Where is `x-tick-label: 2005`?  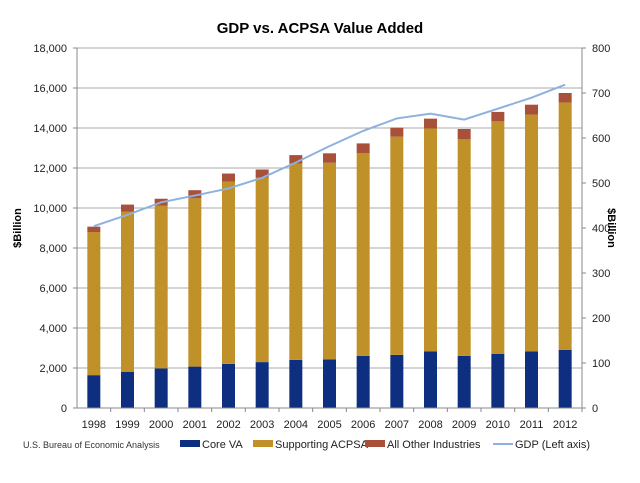
x-tick-label: 2005 is located at coordinates (329, 425).